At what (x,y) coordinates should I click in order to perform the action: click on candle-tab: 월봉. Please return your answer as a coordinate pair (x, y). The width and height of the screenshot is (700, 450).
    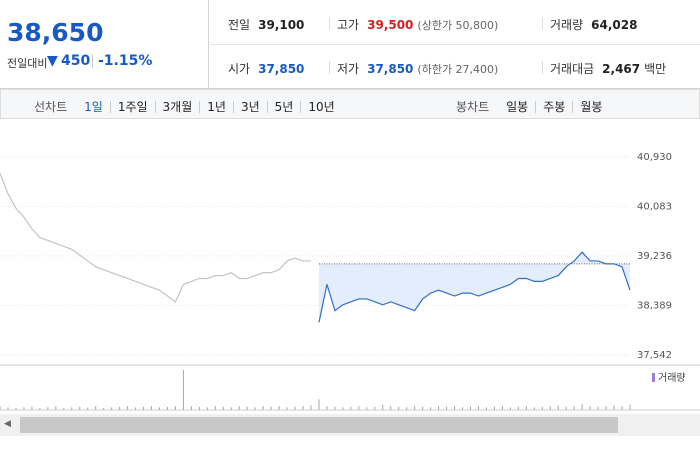
    Looking at the image, I should click on (590, 107).